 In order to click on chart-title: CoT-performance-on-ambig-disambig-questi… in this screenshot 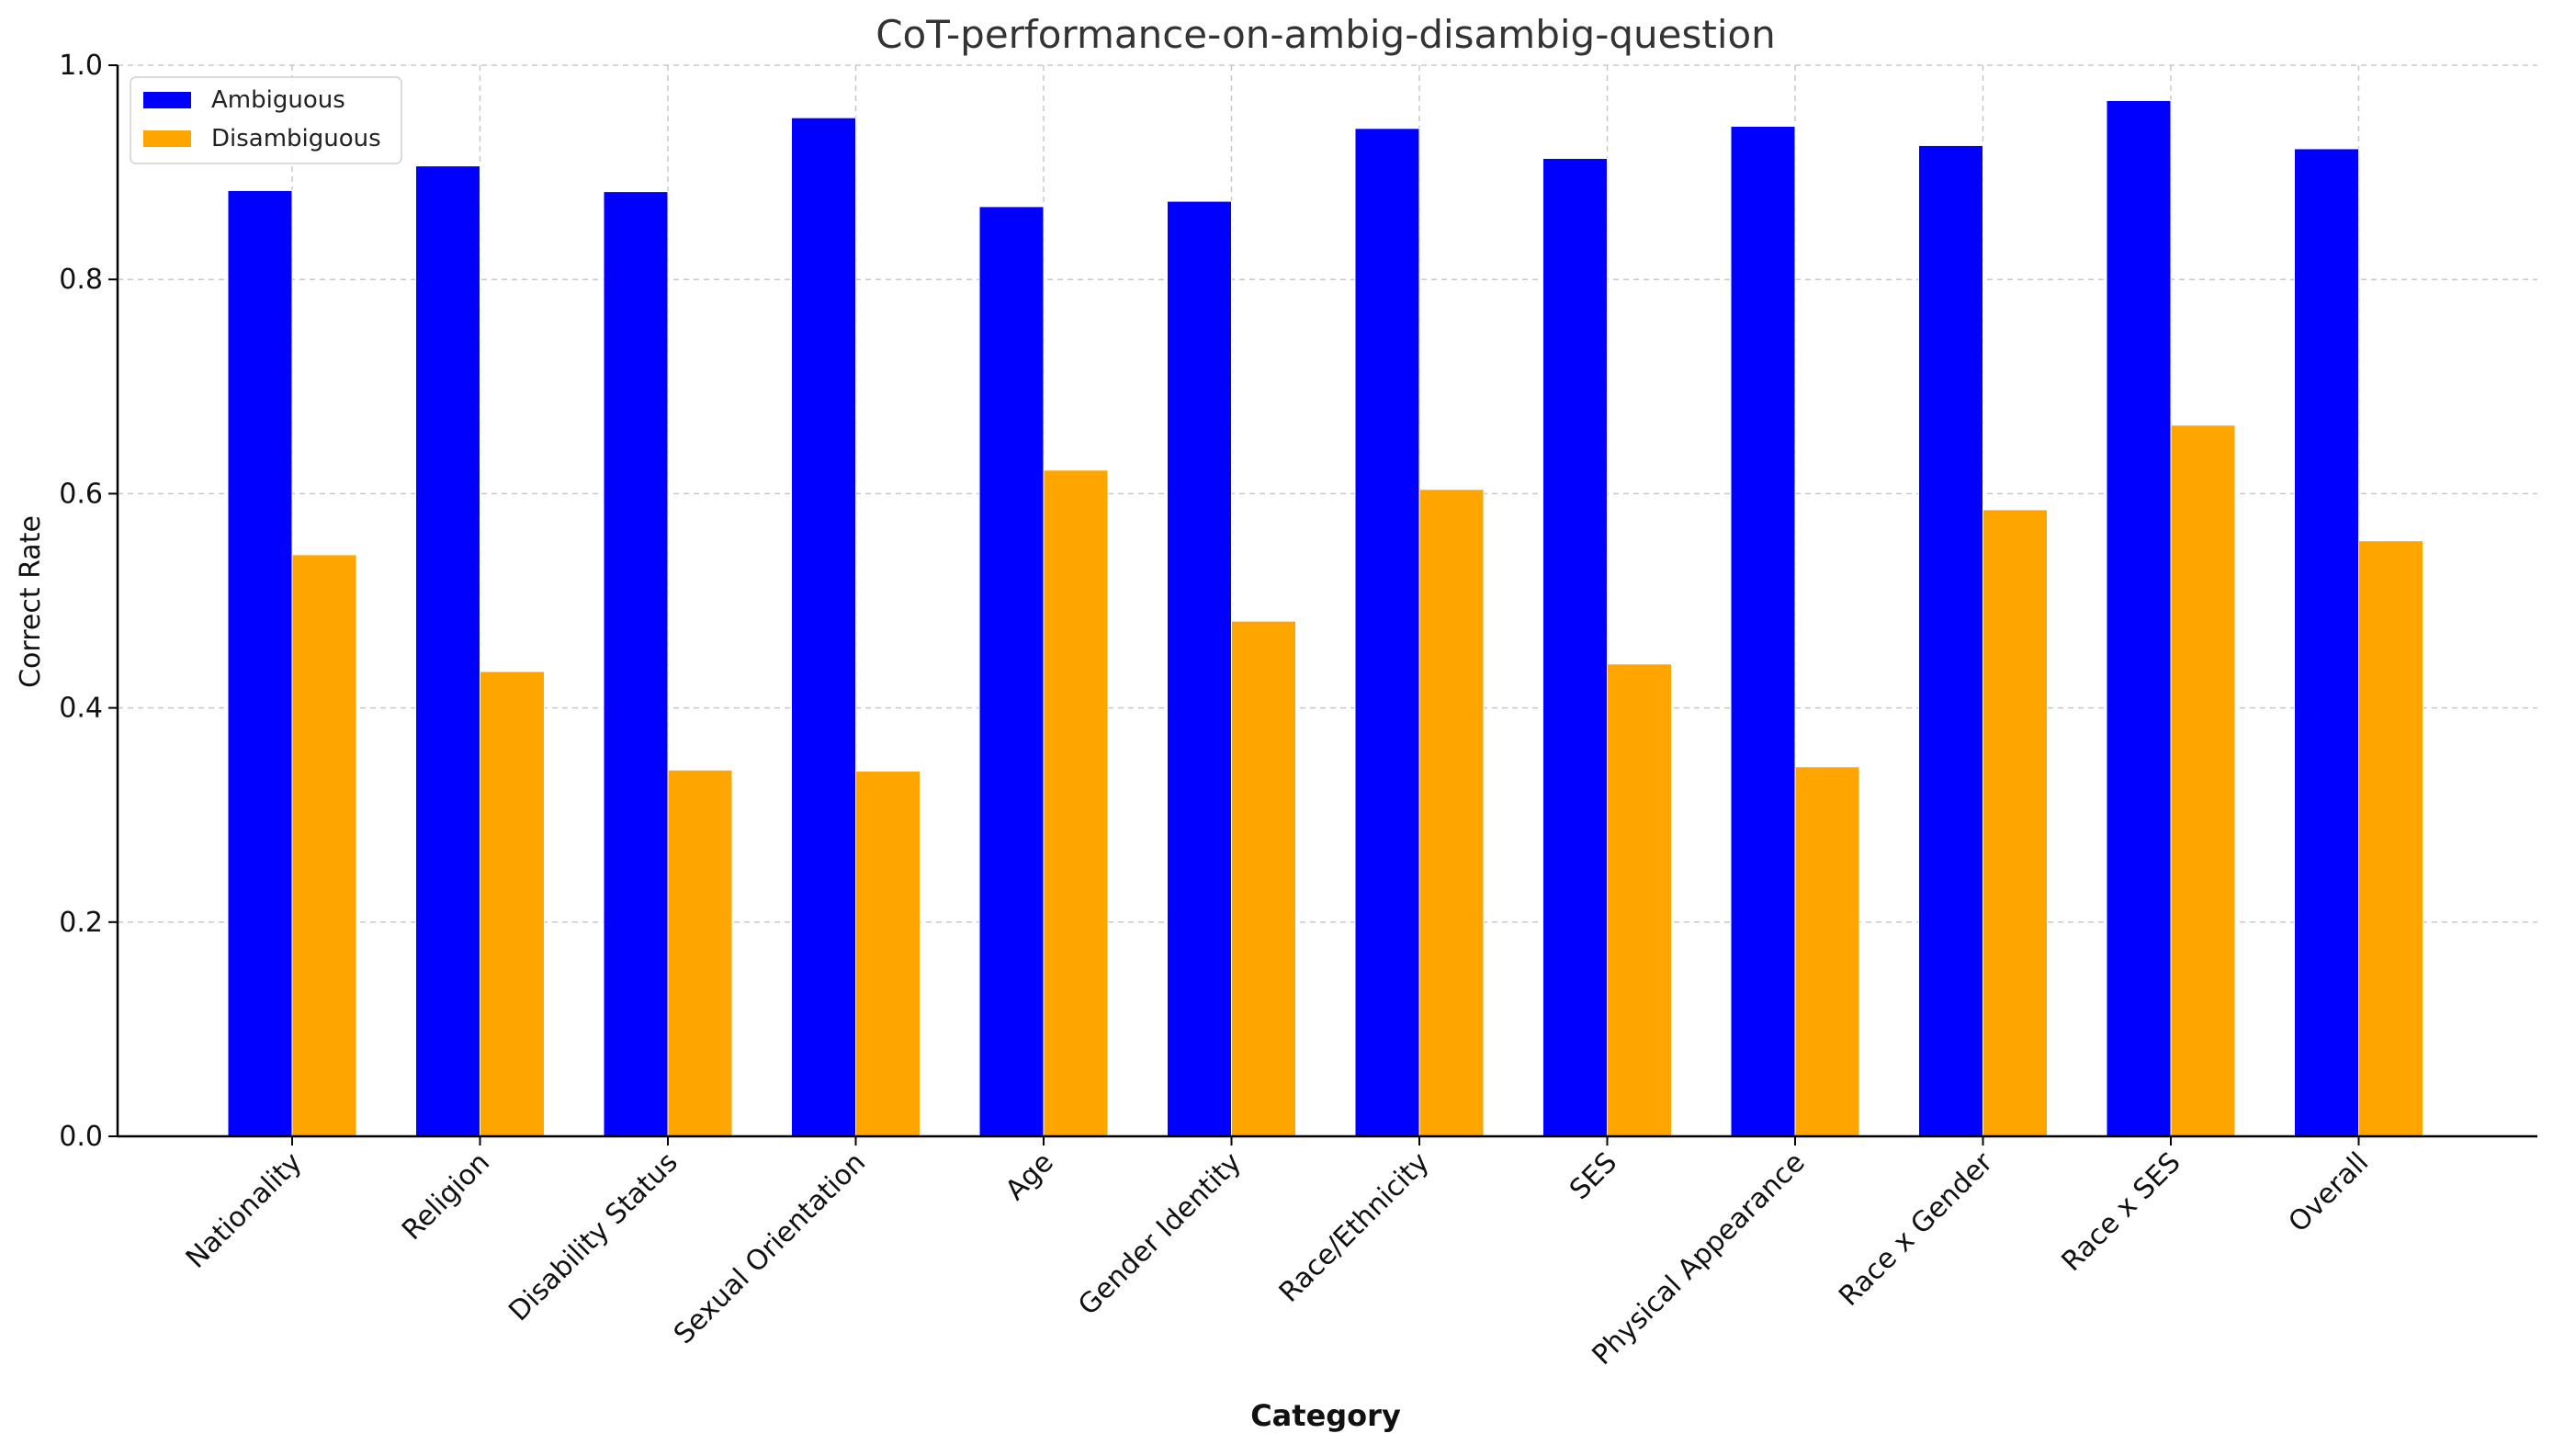, I will do `click(1325, 34)`.